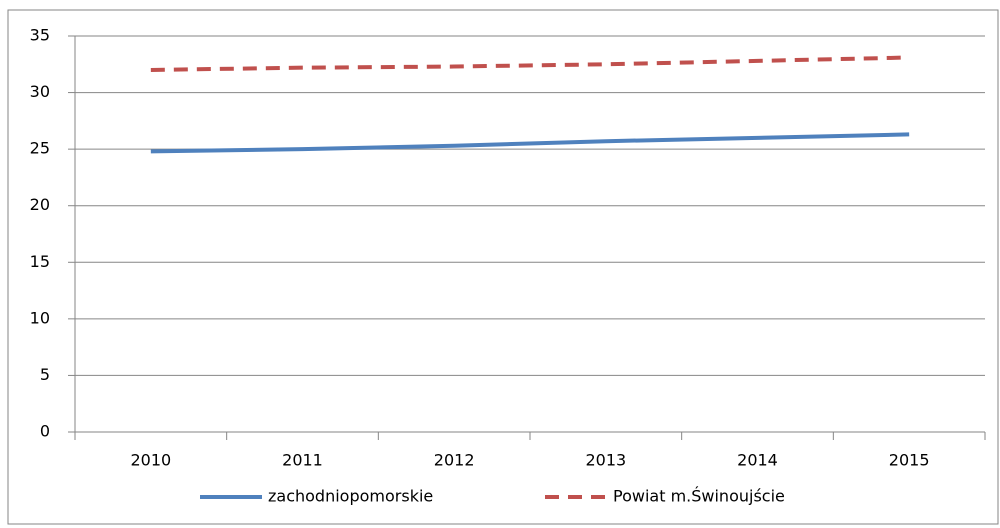 Image resolution: width=1000 pixels, height=528 pixels. Describe the element at coordinates (45, 374) in the screenshot. I see `y-tick-label: 5` at that location.